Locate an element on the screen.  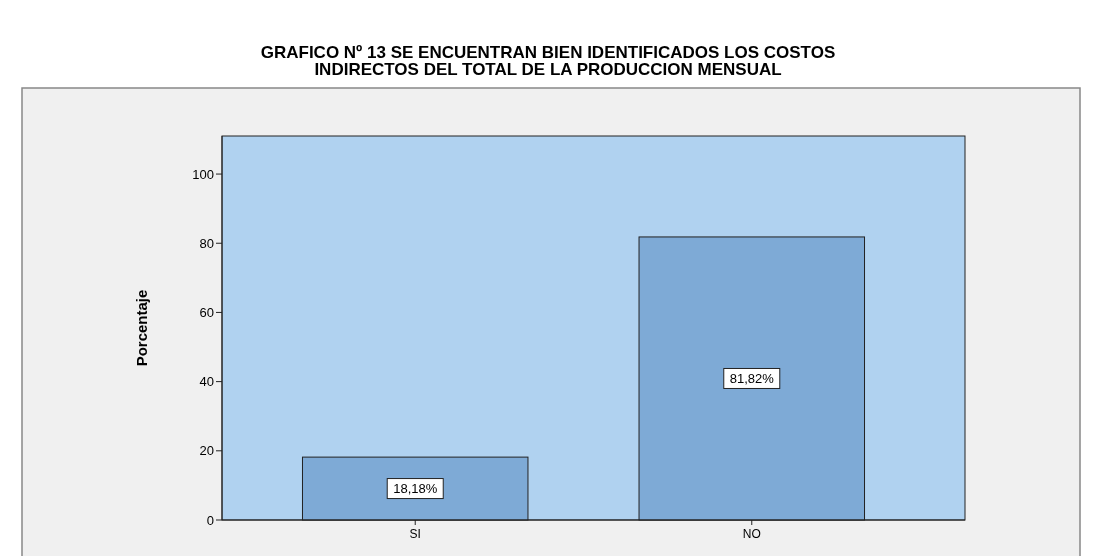
y-tick-label: 60 is located at coordinates (206, 312).